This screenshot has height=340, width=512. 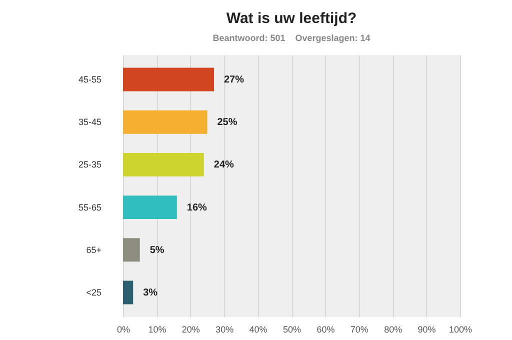 I want to click on y-tick-label: 65+, so click(x=94, y=249).